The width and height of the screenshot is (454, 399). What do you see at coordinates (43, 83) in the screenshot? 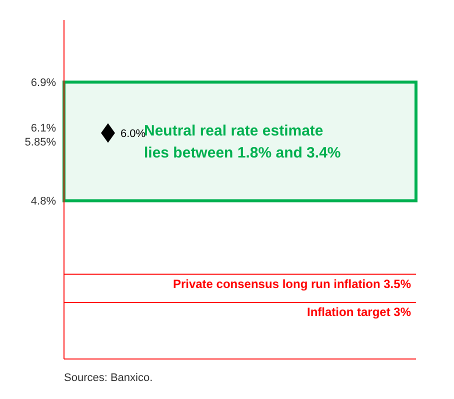
I see `y-tick-label: 6.9%` at bounding box center [43, 83].